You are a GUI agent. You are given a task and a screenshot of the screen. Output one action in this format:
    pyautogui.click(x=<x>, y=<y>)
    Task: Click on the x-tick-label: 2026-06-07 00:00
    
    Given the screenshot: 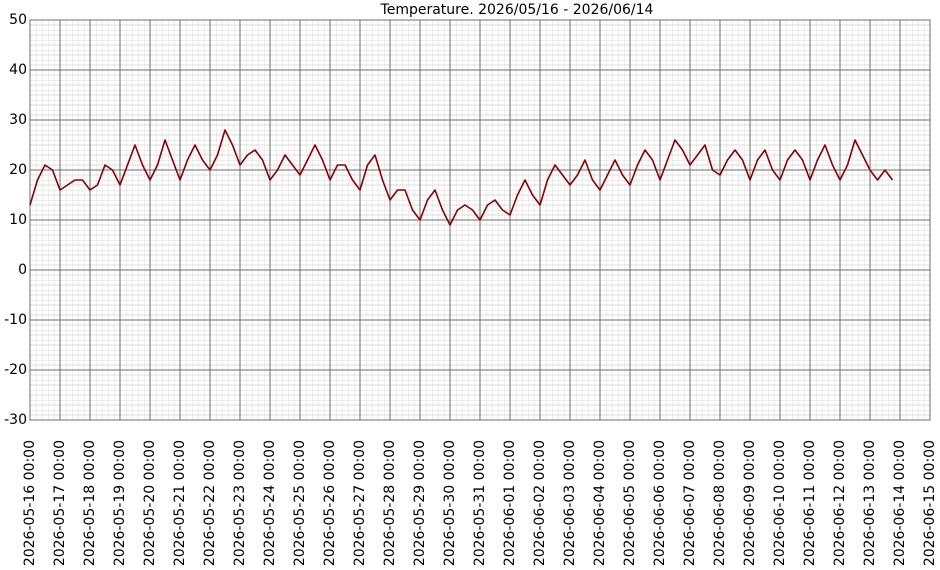 What is the action you would take?
    pyautogui.click(x=690, y=503)
    